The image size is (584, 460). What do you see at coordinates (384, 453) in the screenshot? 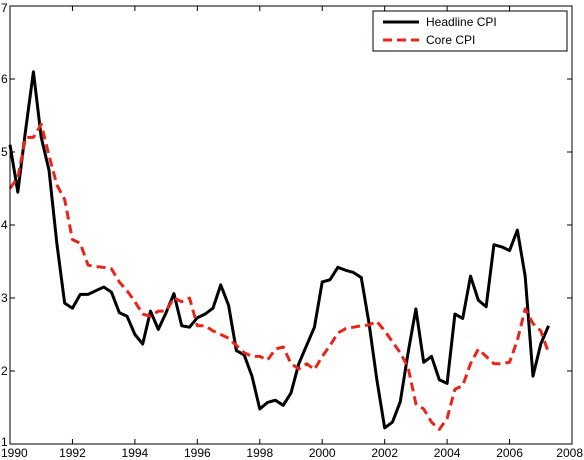
I see `x-tick-label: 2002` at bounding box center [384, 453].